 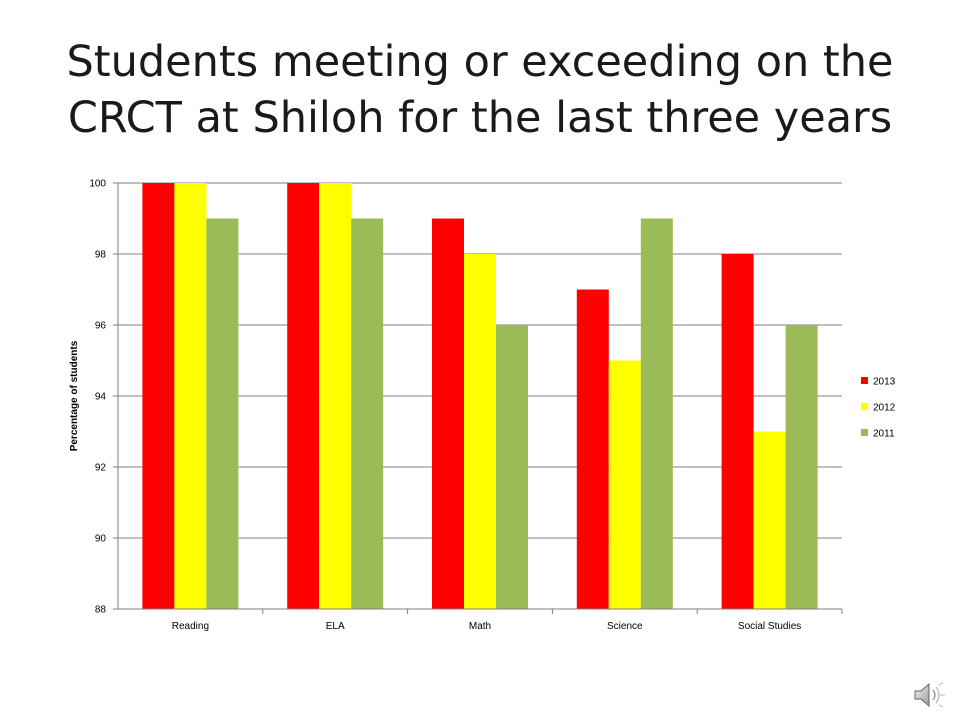 I want to click on bar-2012-ela, so click(x=335, y=396).